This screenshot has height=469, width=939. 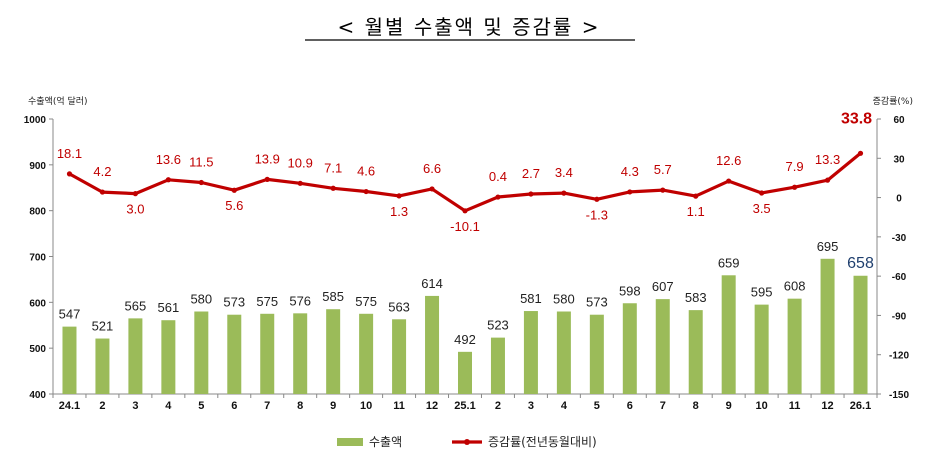 I want to click on legend: 수출액 증감률(전년동월대비), so click(x=467, y=442).